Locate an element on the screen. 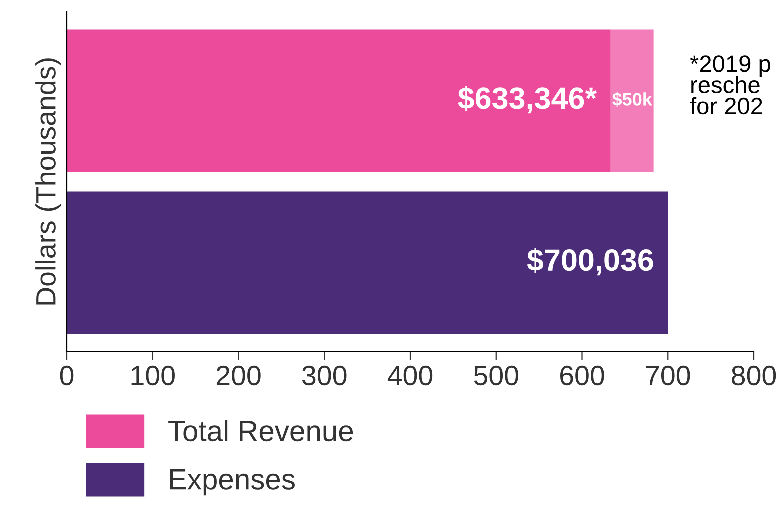 This screenshot has height=523, width=782. annotation: *2019 p resche for 202 is located at coordinates (730, 85).